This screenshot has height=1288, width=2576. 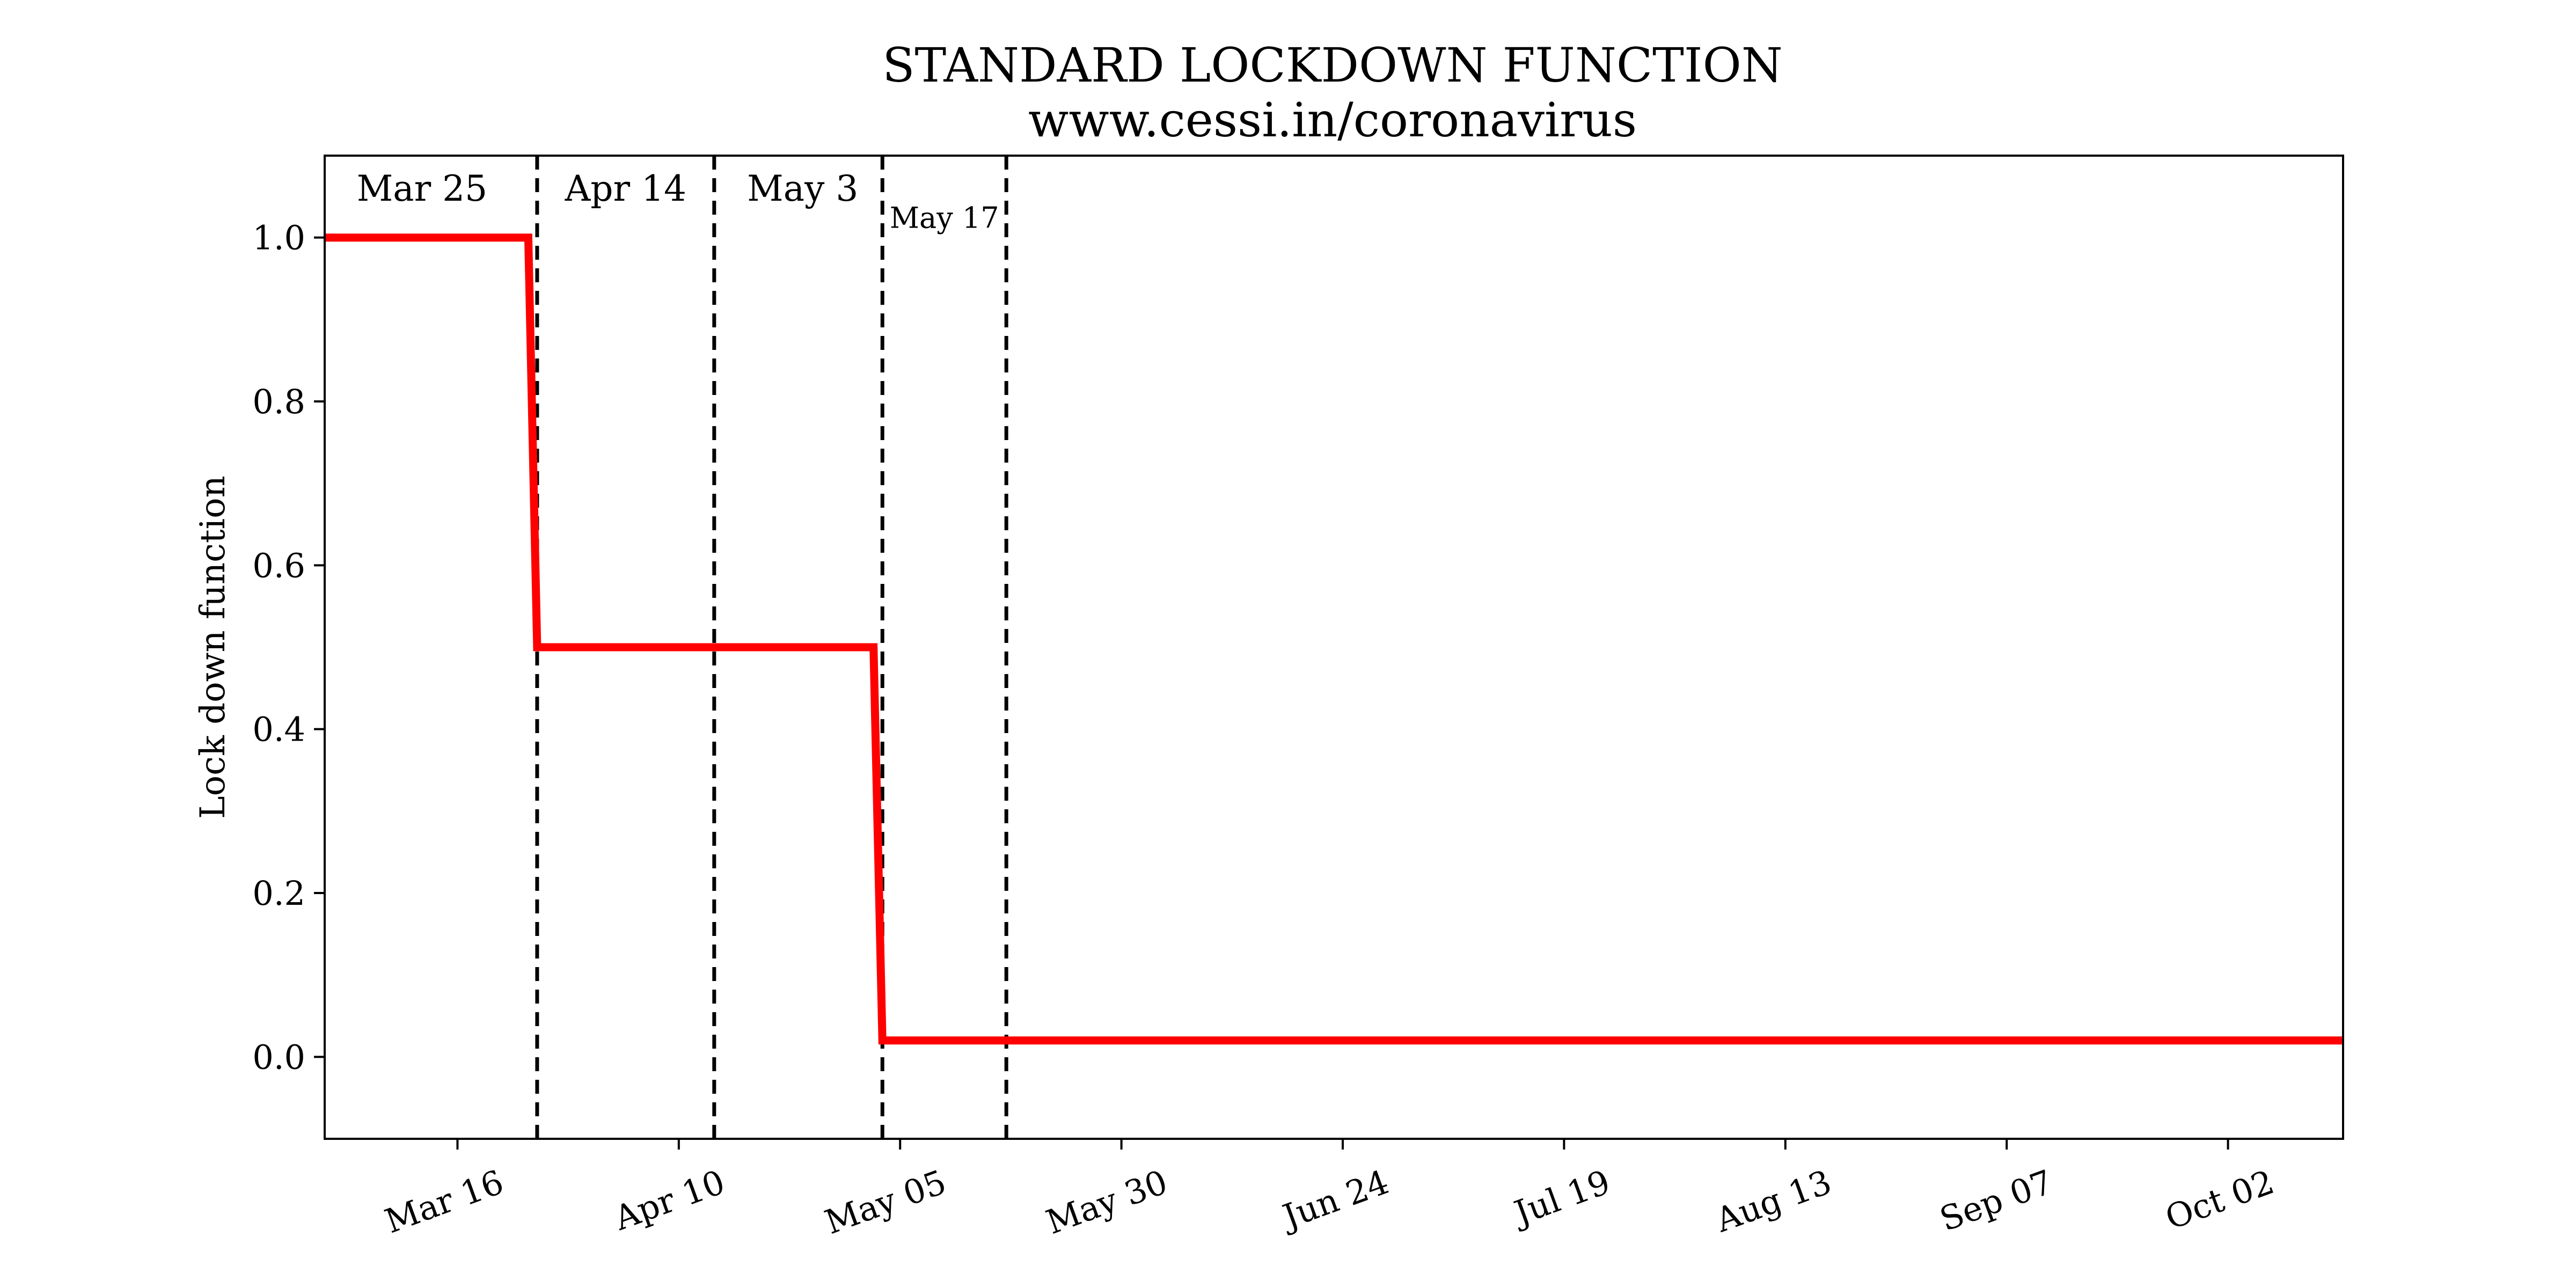 I want to click on y-tick-label: 0.8, so click(x=278, y=401).